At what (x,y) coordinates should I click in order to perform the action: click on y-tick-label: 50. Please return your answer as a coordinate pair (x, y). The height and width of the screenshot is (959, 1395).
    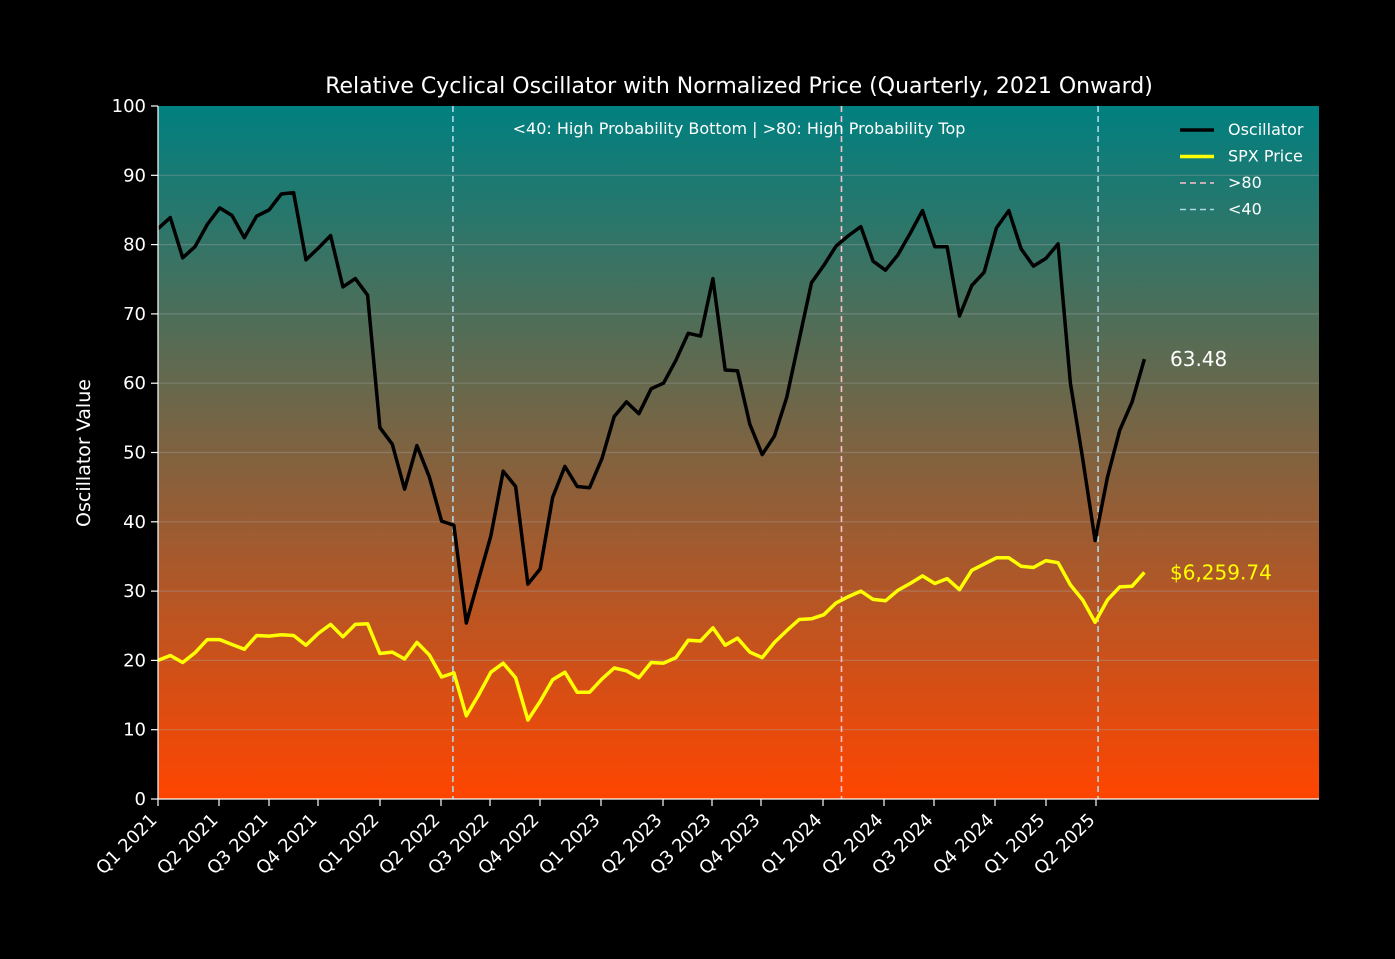
    Looking at the image, I should click on (134, 453).